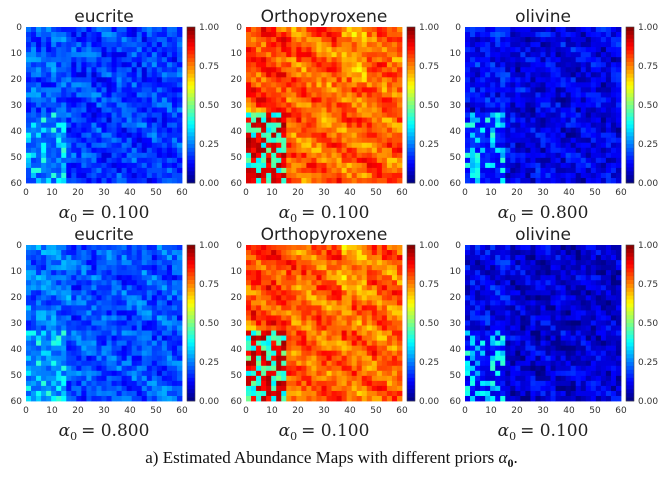 The width and height of the screenshot is (663, 478). What do you see at coordinates (17, 324) in the screenshot?
I see `y-tick-label: 30` at bounding box center [17, 324].